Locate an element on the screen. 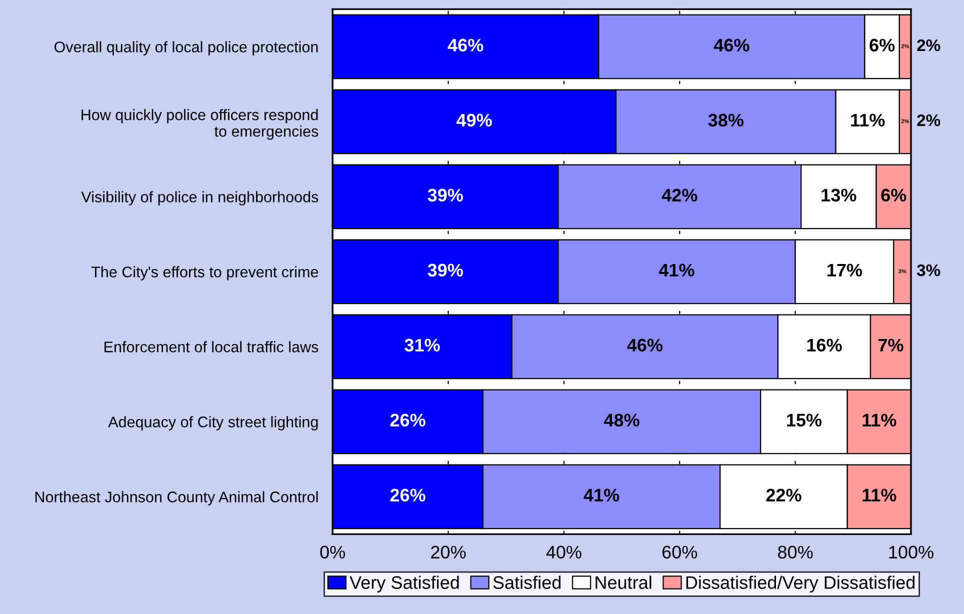 The width and height of the screenshot is (964, 614). legend-label: Dissatisfied/Very Dissatisfied is located at coordinates (800, 584).